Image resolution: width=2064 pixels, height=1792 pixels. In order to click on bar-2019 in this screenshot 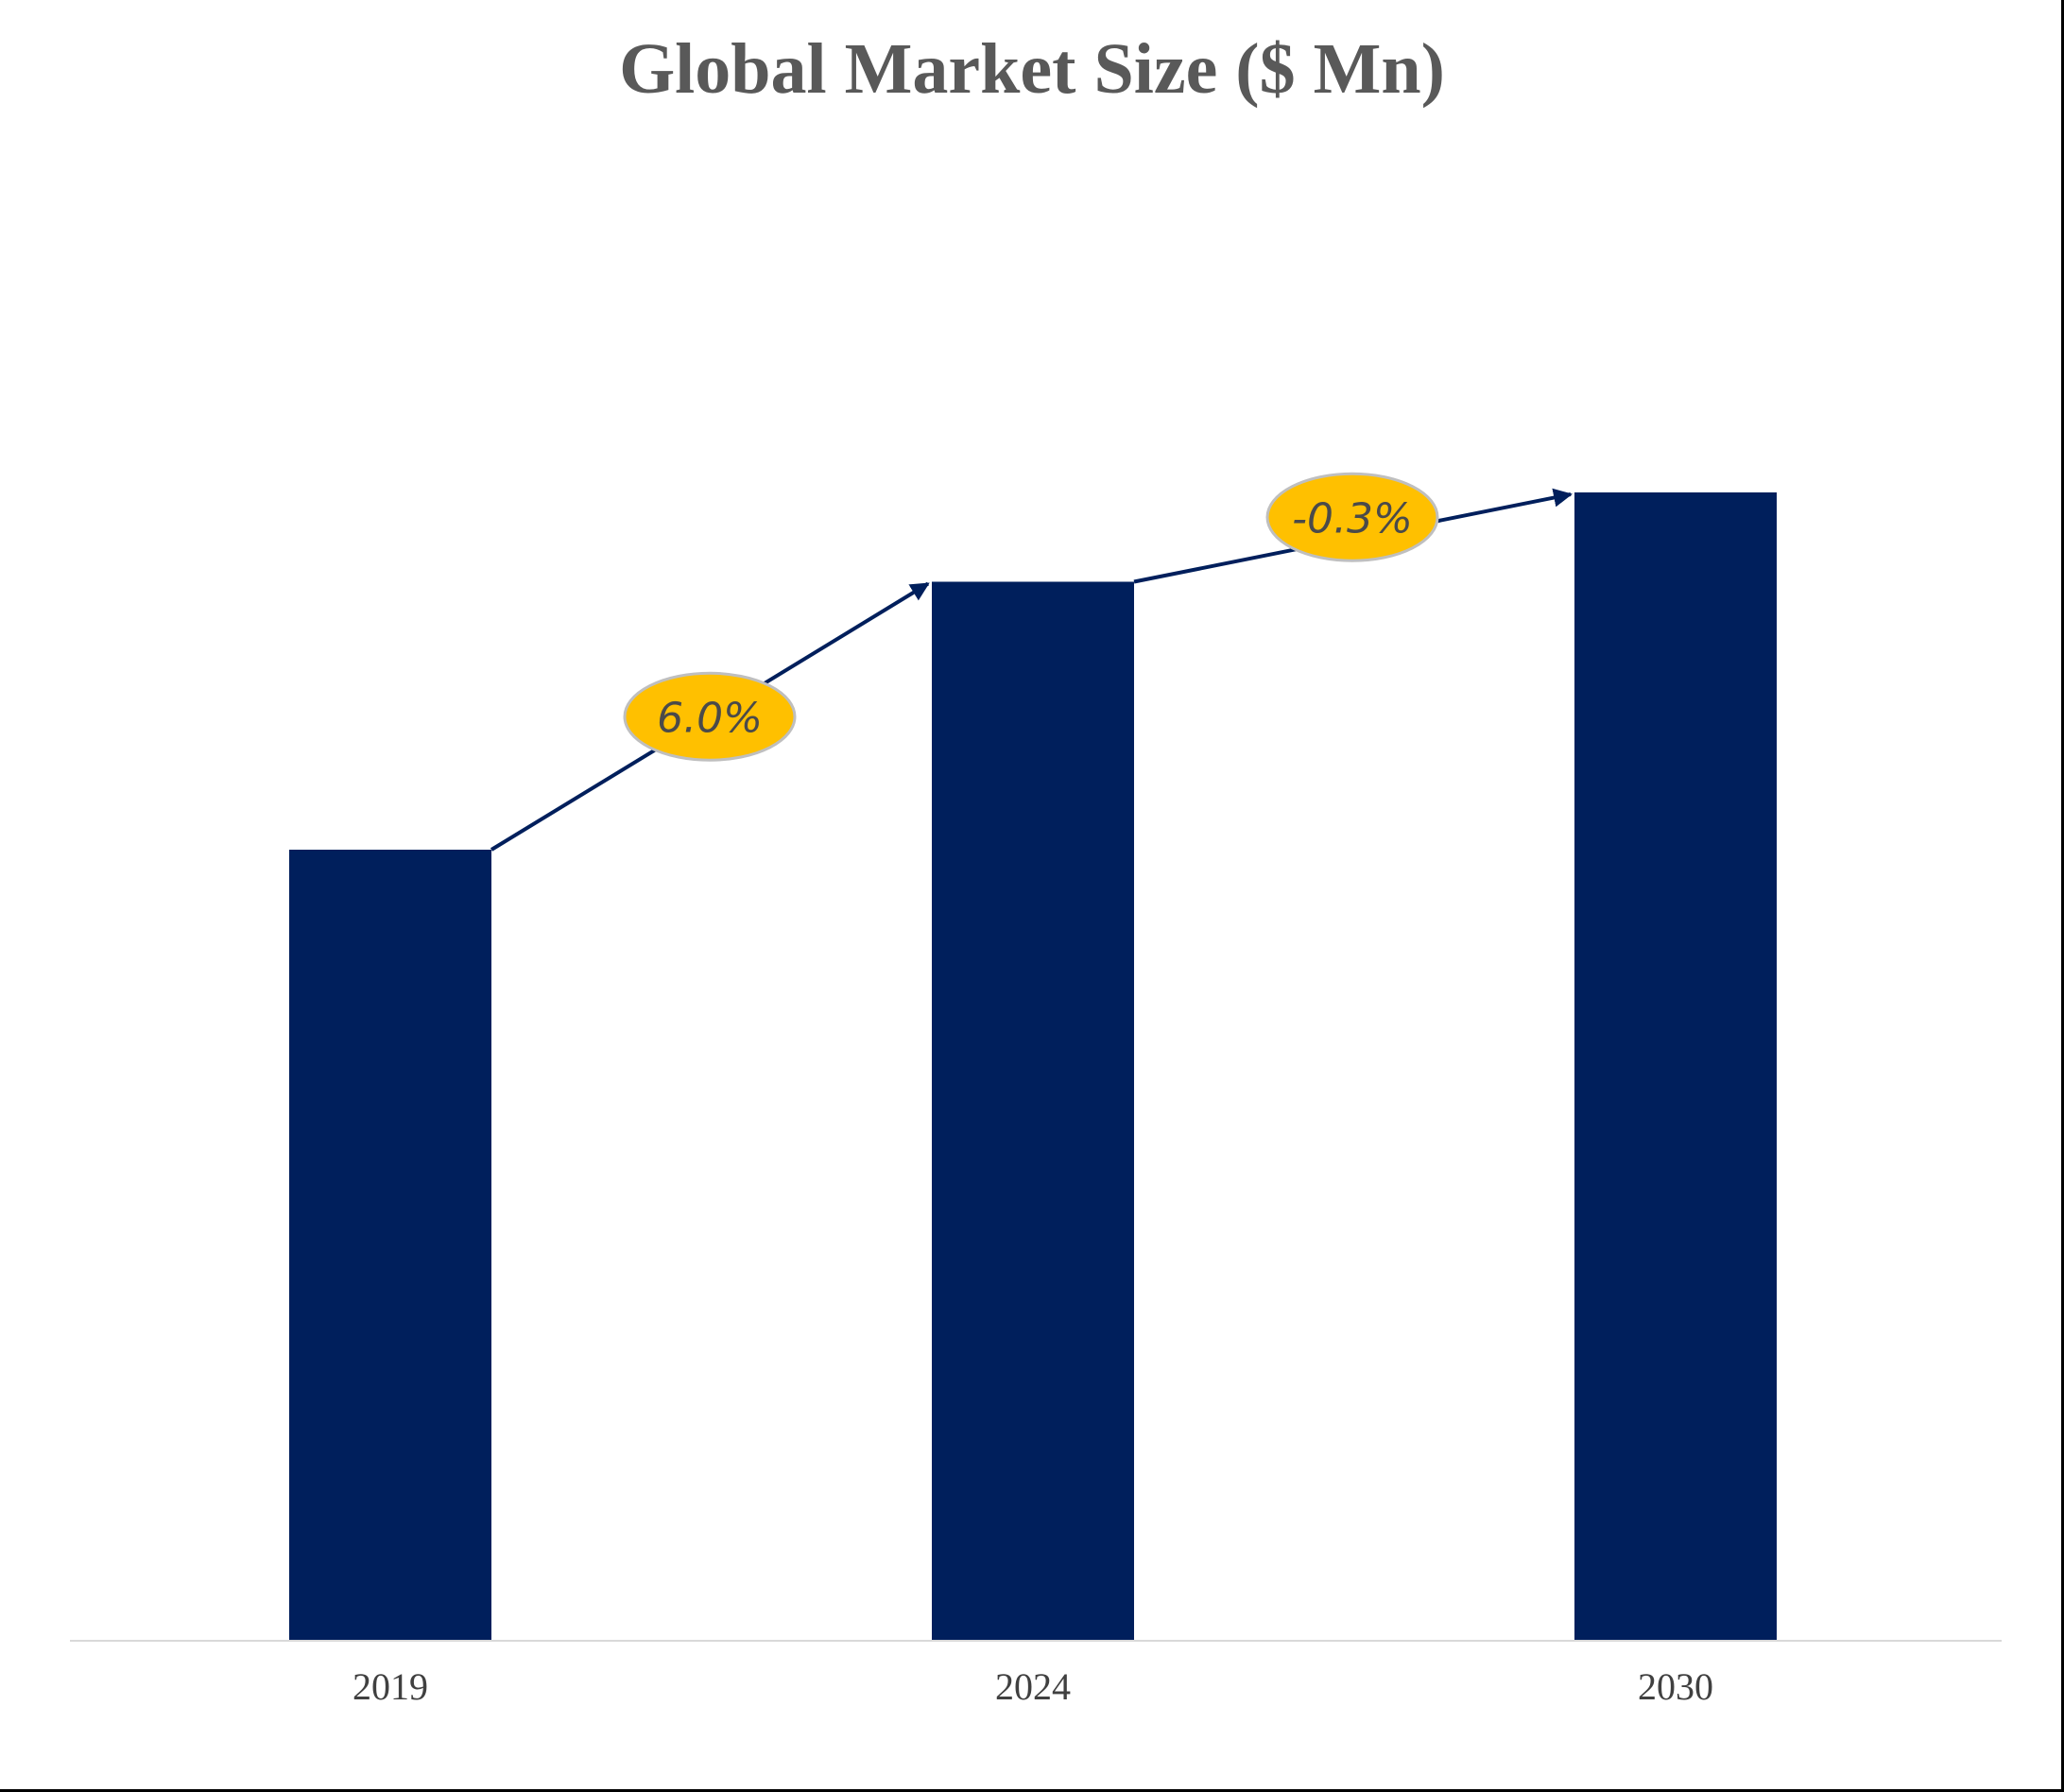, I will do `click(390, 1245)`.